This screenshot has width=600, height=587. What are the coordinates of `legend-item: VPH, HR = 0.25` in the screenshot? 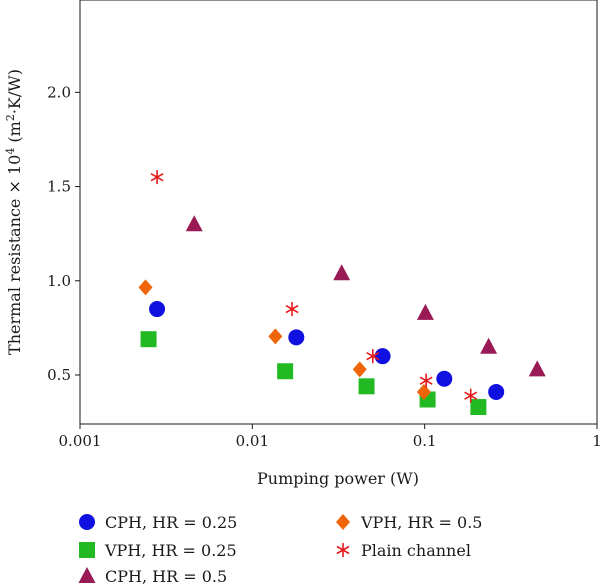 It's located at (158, 550).